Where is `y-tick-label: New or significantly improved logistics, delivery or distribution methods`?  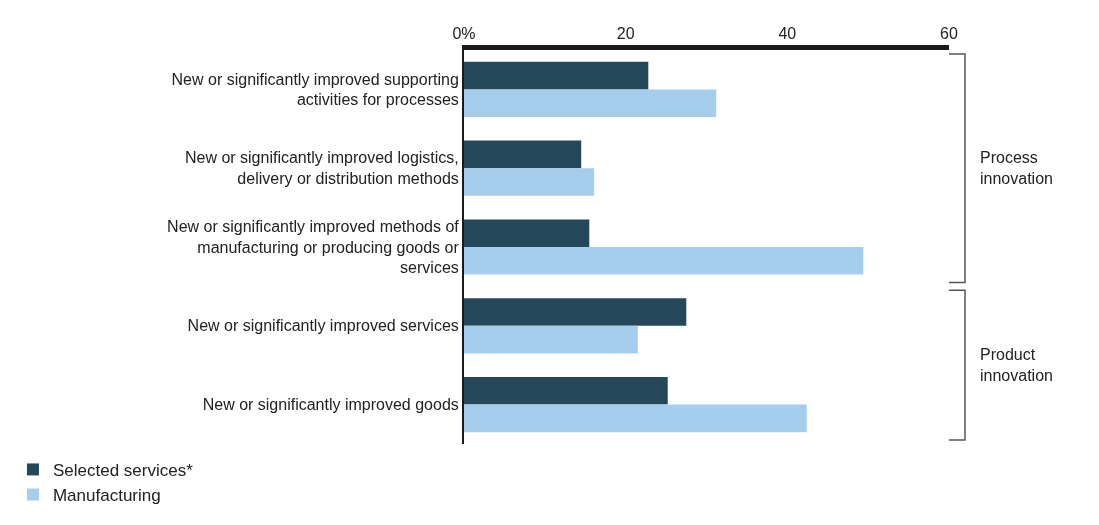
y-tick-label: New or significantly improved logistics, delivery or distribution methods is located at coordinates (321, 168).